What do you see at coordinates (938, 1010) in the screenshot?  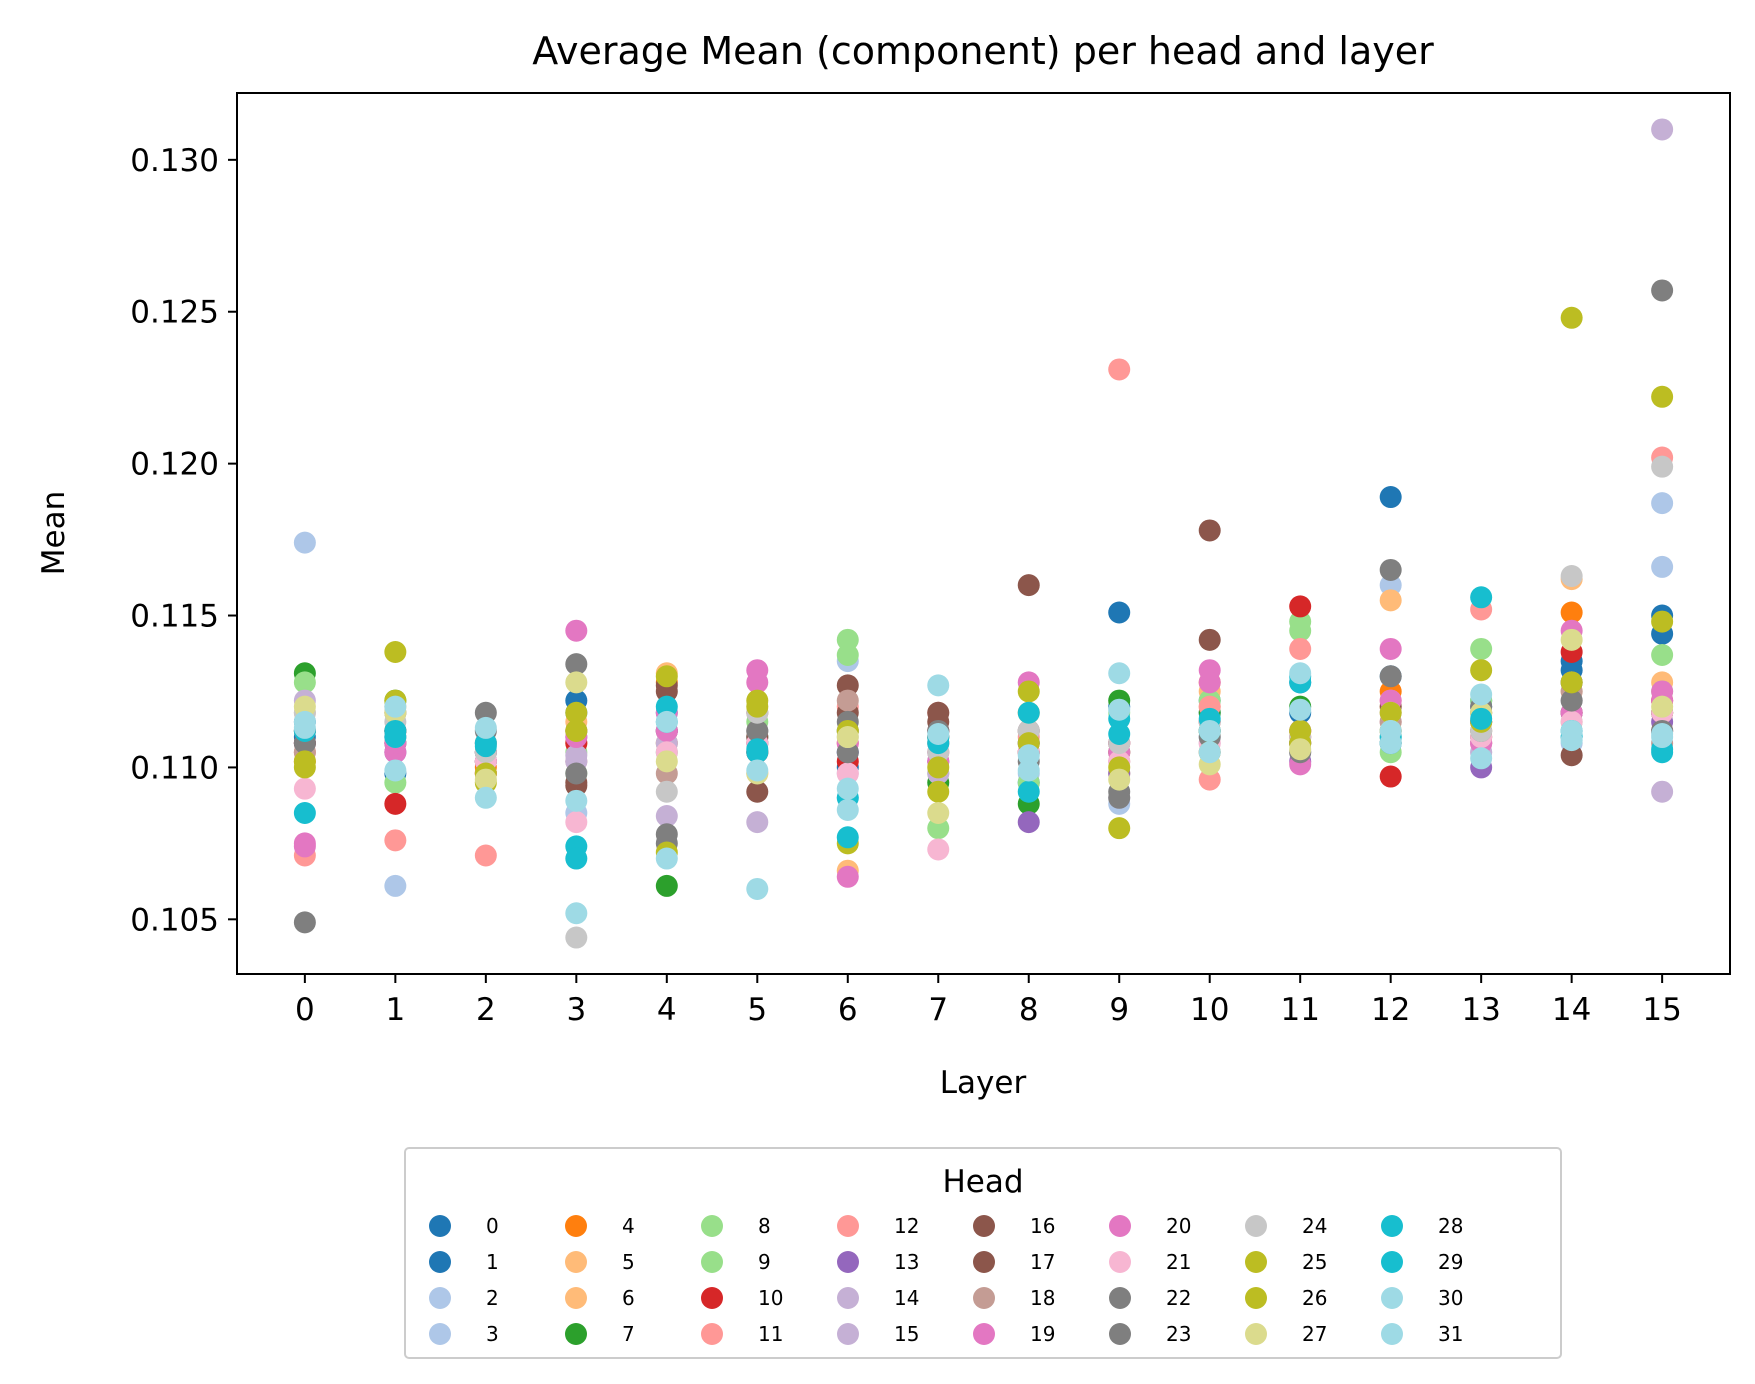 I see `x-tick-label: 7` at bounding box center [938, 1010].